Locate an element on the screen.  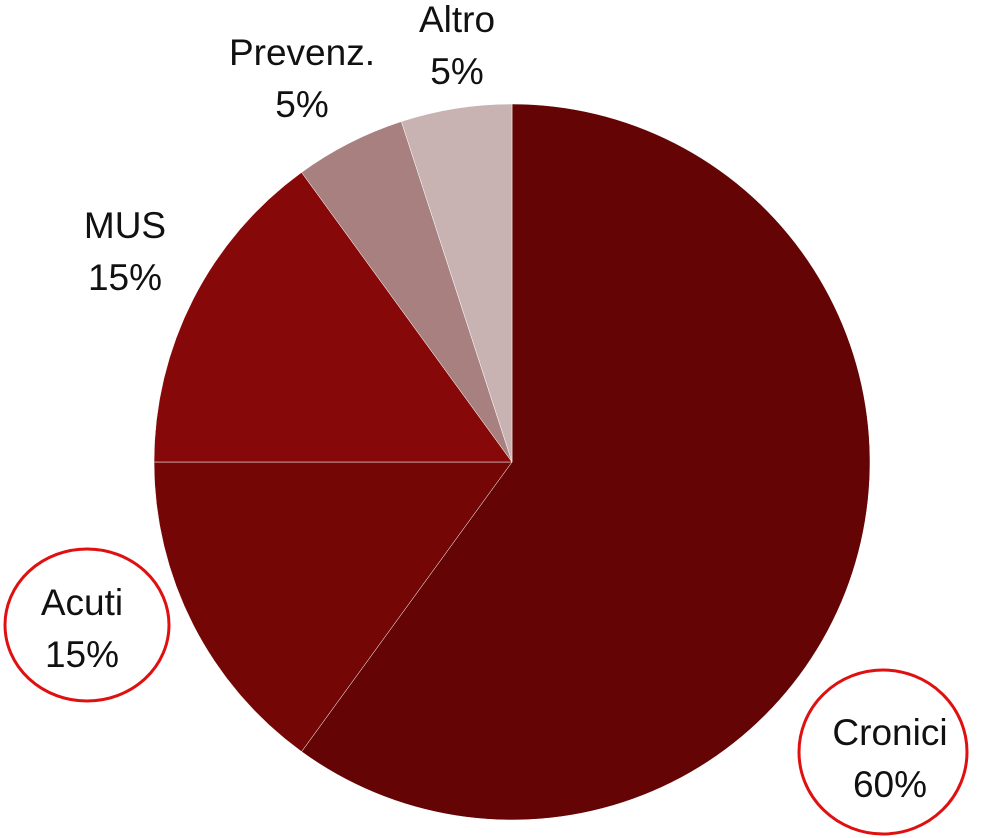
slice-value-label: 60% is located at coordinates (890, 784).